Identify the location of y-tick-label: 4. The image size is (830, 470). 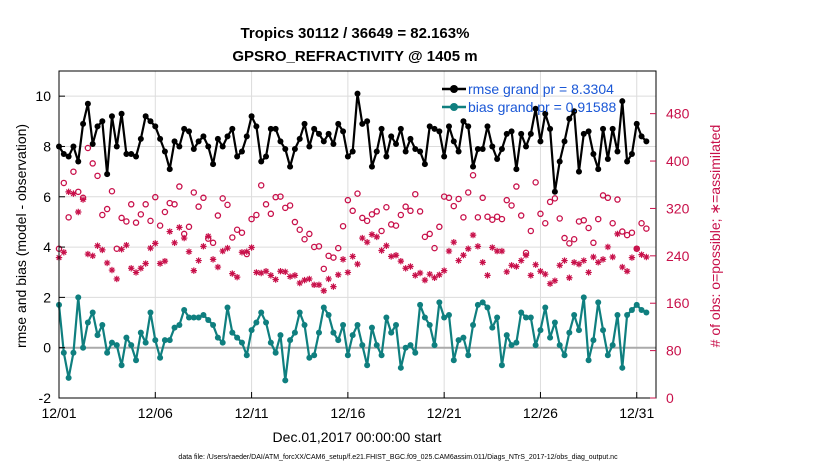
(47, 247).